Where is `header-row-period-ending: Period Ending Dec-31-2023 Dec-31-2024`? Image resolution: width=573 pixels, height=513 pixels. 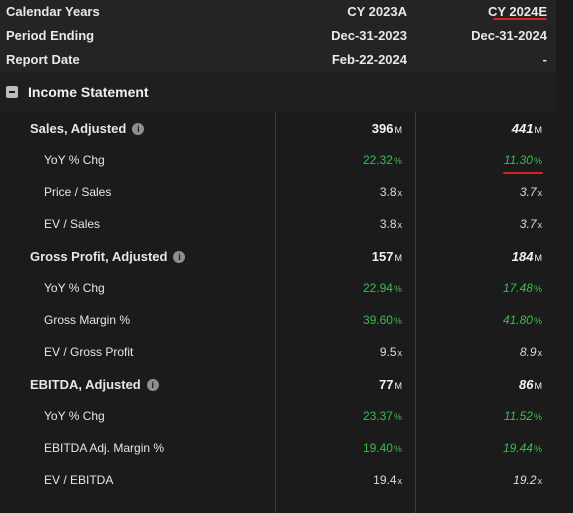
header-row-period-ending: Period Ending Dec-31-2023 Dec-31-2024 is located at coordinates (278, 36).